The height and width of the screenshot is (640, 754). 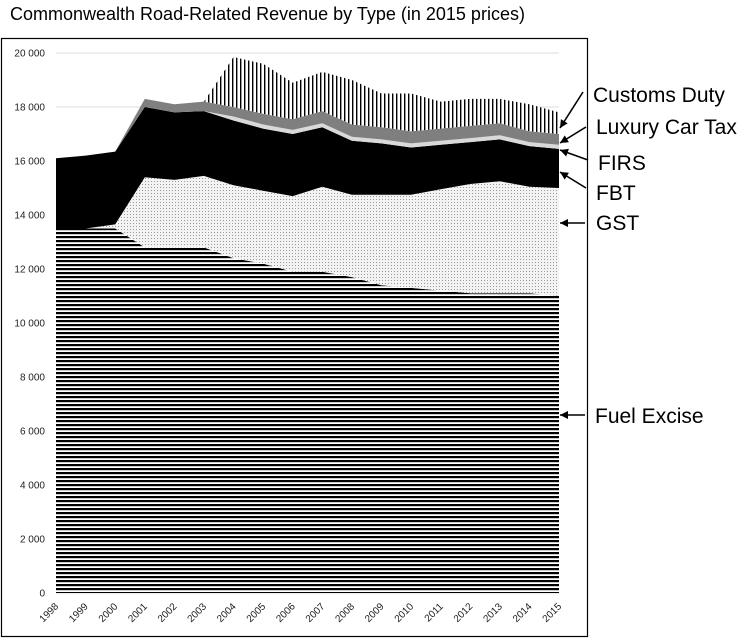 I want to click on x-tick-label: 2002, so click(x=168, y=613).